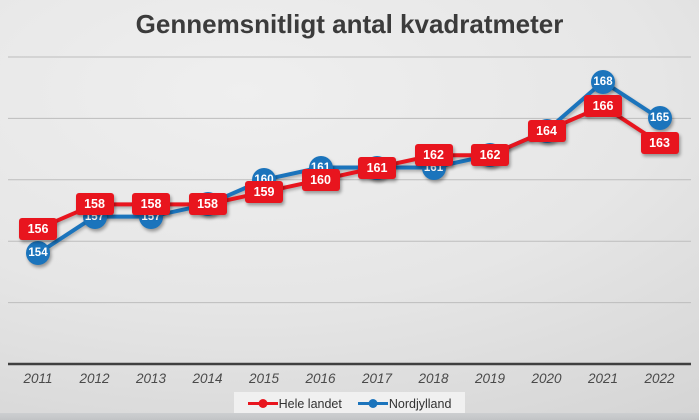 This screenshot has height=420, width=699. I want to click on x-axis-label: 2014, so click(207, 378).